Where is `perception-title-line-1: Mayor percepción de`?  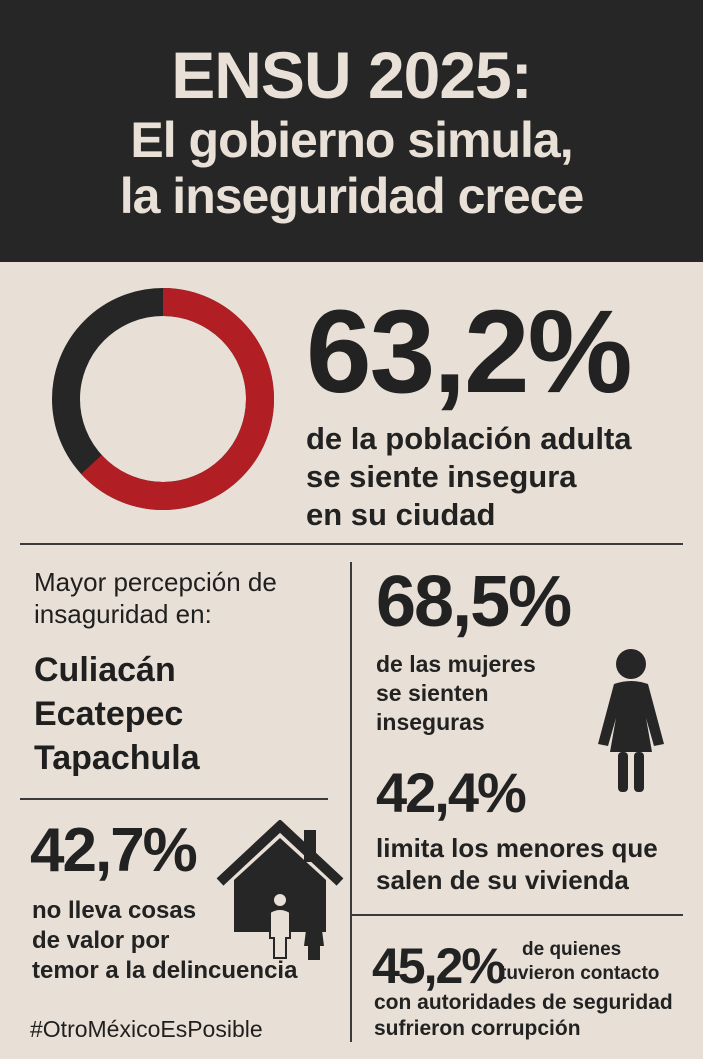 perception-title-line-1: Mayor percepción de is located at coordinates (155, 582).